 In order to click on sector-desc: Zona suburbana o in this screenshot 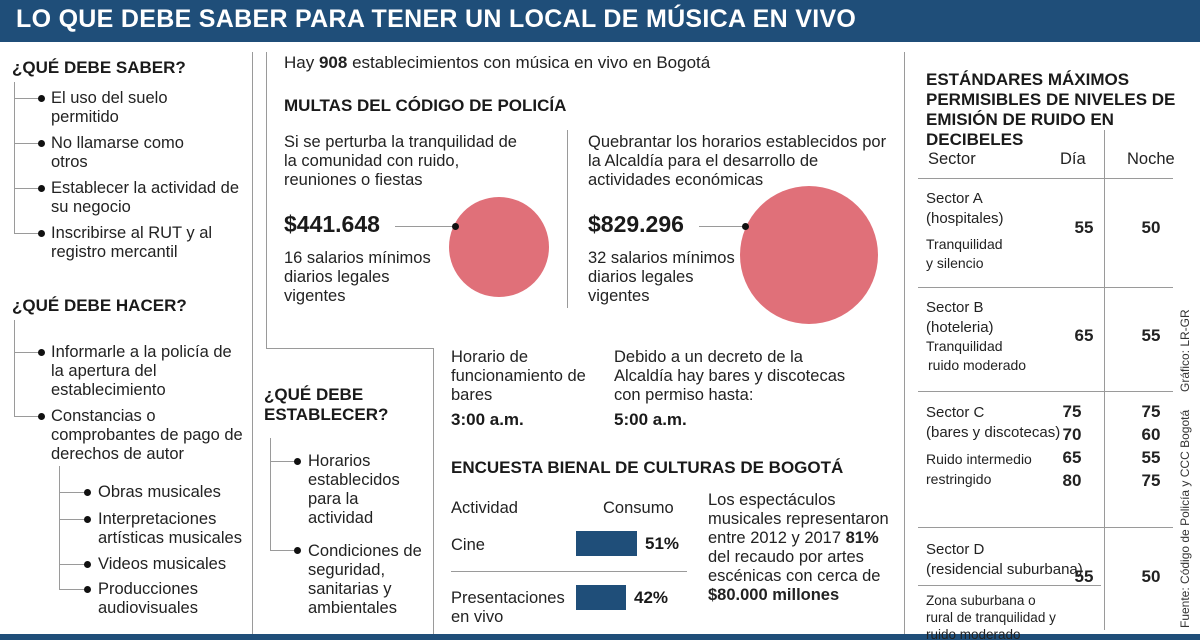, I will do `click(981, 600)`.